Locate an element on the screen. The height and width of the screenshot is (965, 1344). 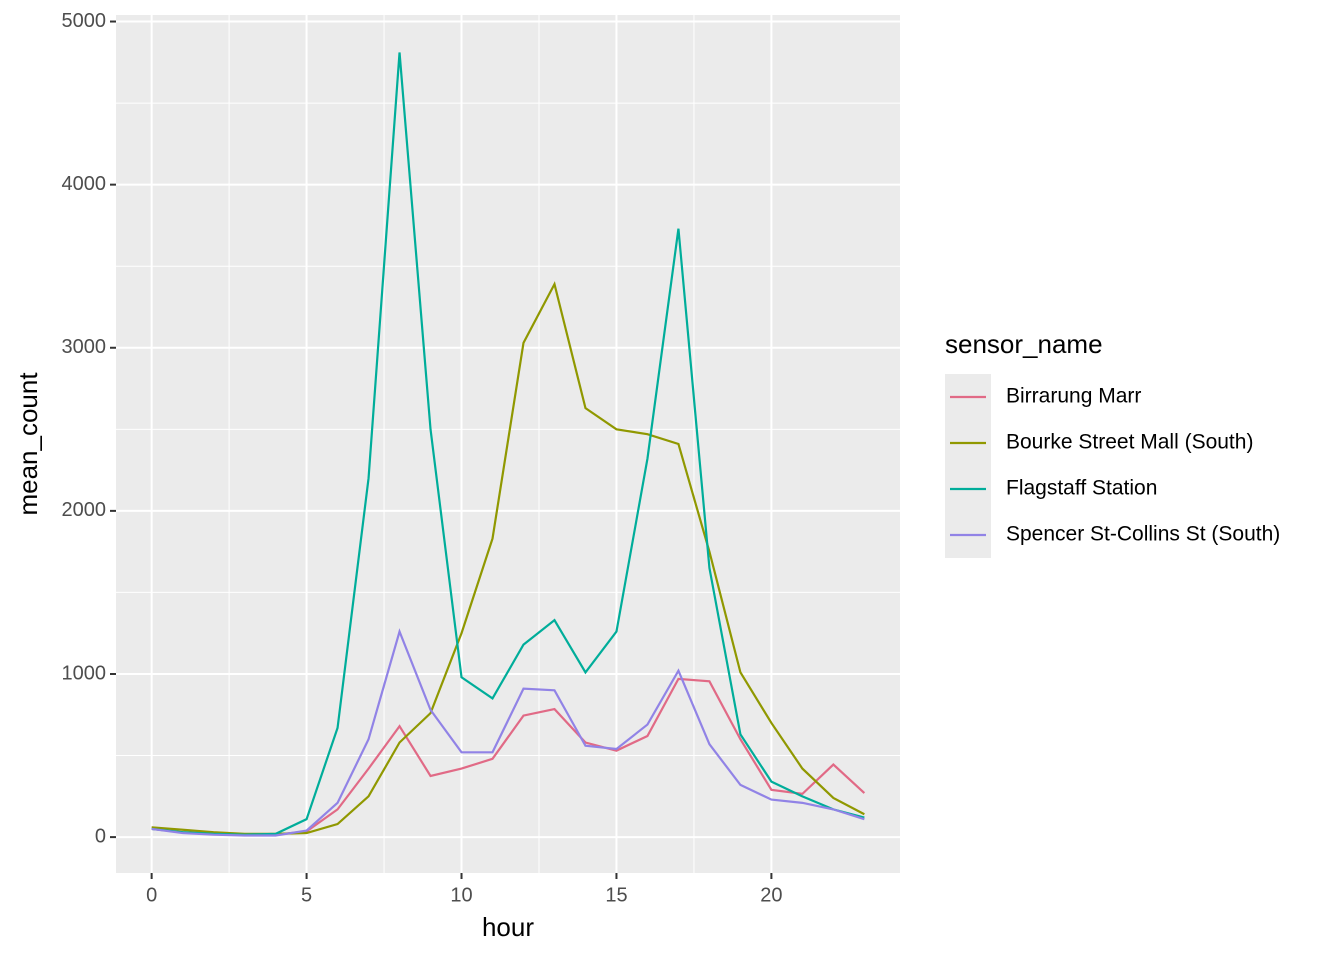
x-tick-label: 5 is located at coordinates (306, 895).